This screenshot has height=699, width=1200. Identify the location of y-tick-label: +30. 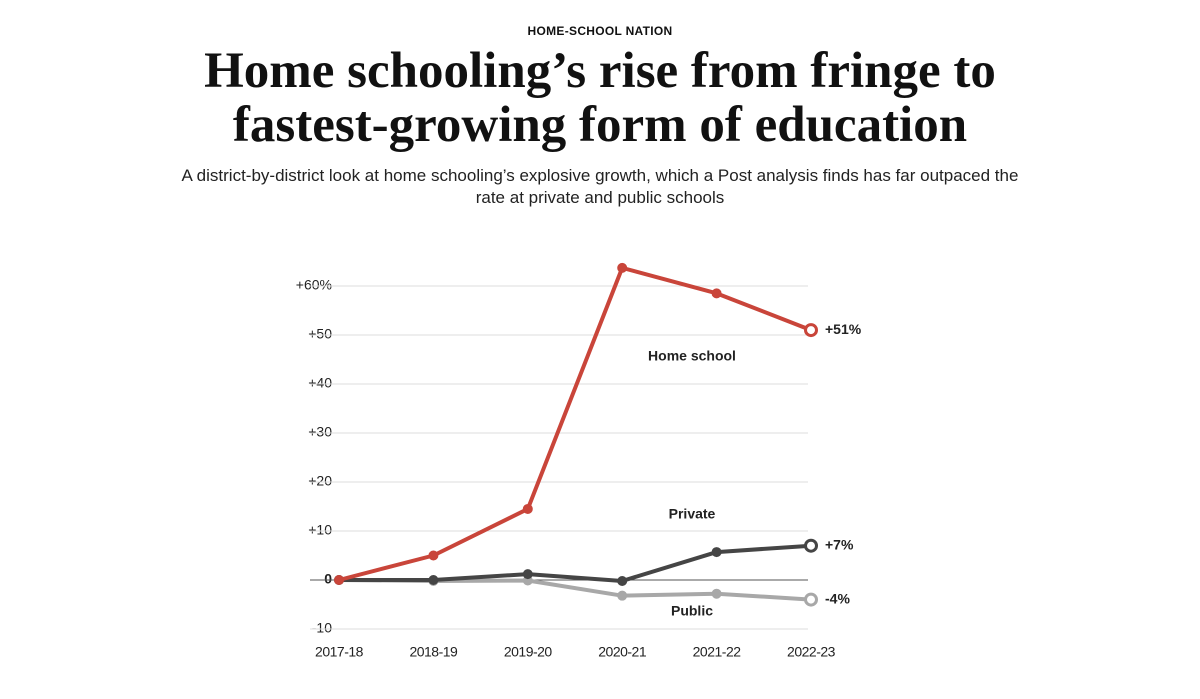
(320, 432).